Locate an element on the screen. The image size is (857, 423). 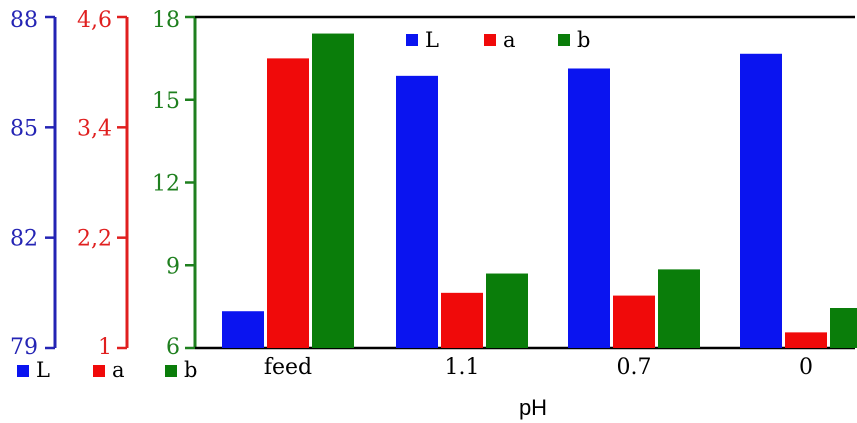
axis-a-tick-label: 2,2 is located at coordinates (94, 239).